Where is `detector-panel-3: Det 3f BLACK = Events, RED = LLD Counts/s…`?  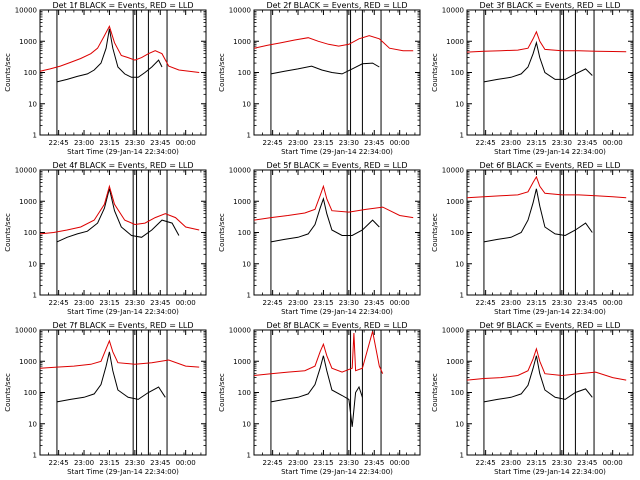 detector-panel-3: Det 3f BLACK = Events, RED = LLD Counts/s… is located at coordinates (532, 78).